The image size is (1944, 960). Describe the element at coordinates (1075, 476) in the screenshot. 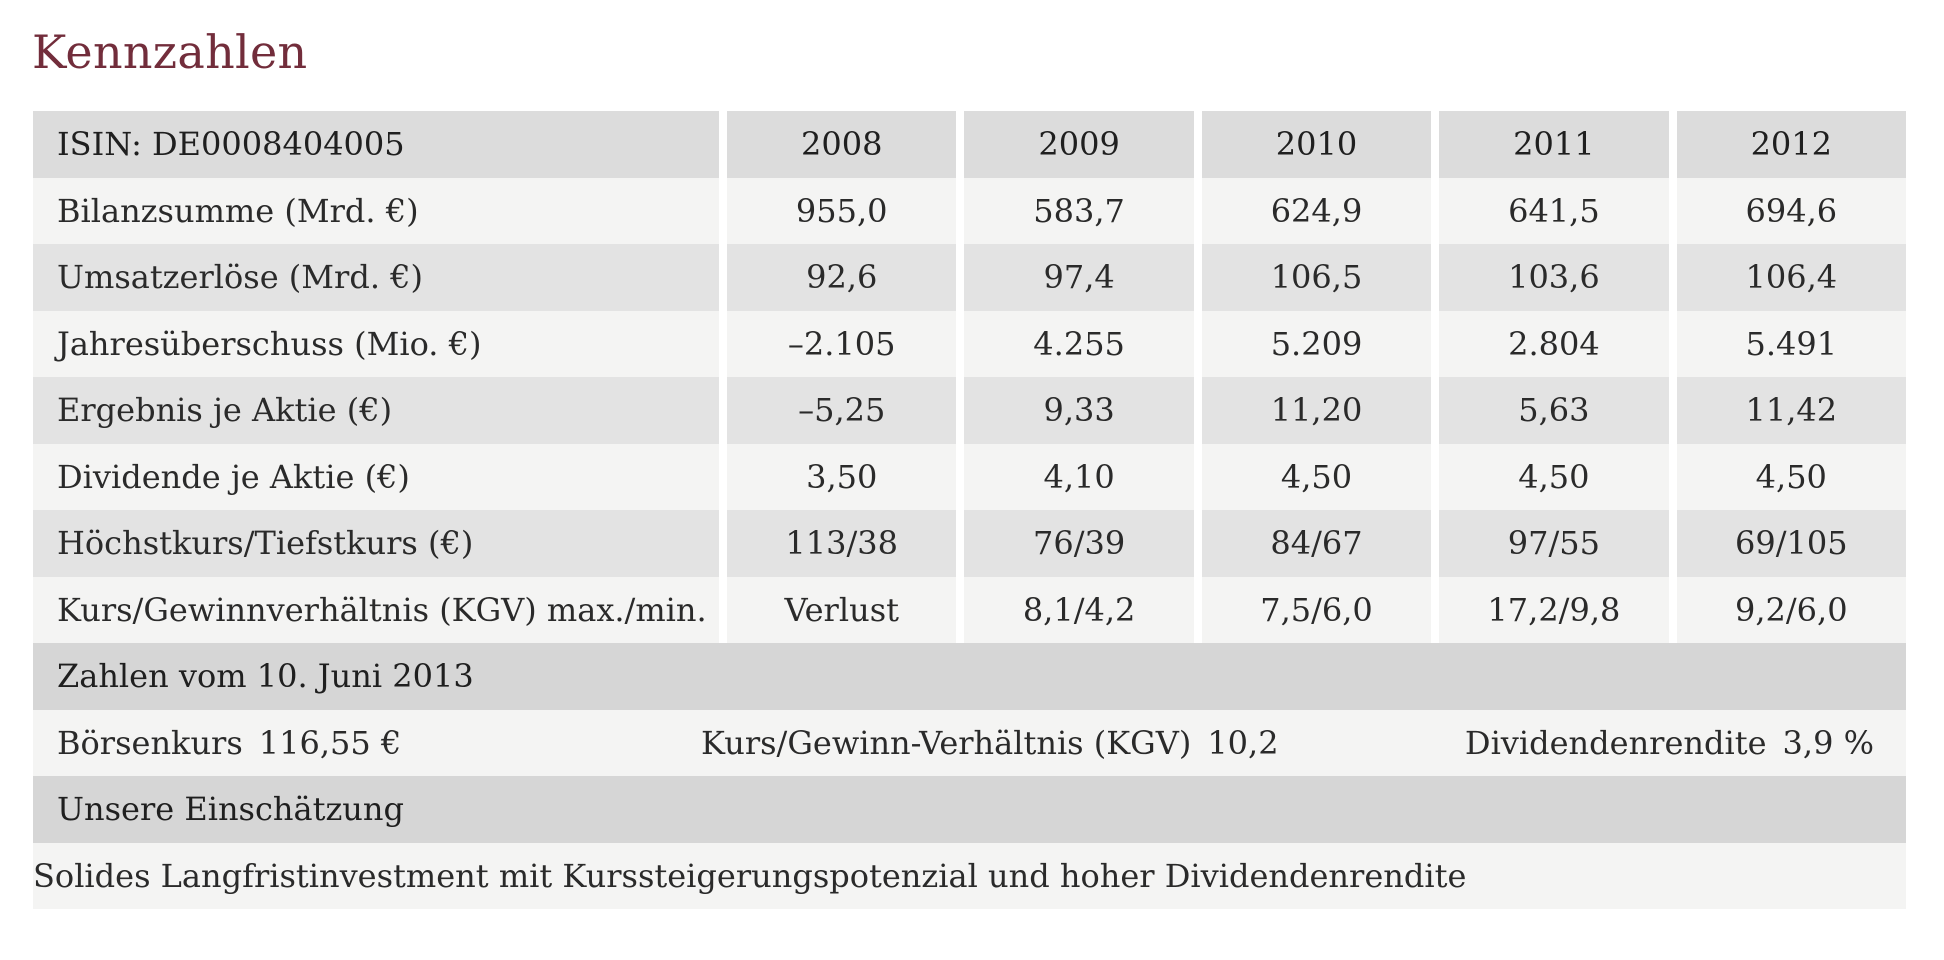

I see `table-cell: 4,10` at that location.